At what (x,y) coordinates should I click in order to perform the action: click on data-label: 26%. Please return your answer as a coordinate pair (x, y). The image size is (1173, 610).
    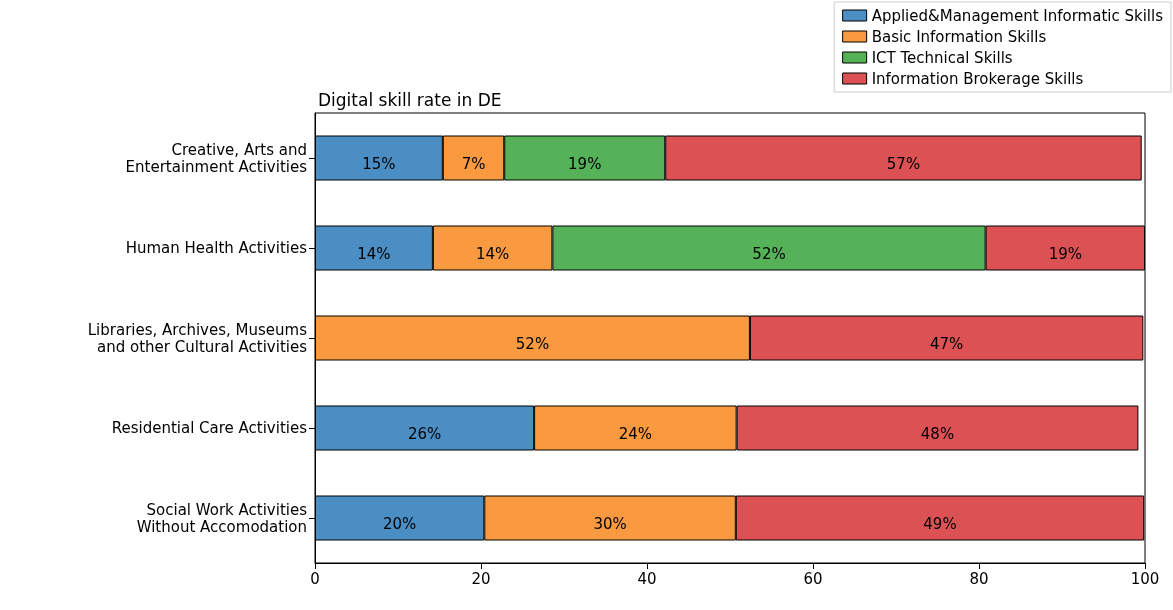
    Looking at the image, I should click on (424, 434).